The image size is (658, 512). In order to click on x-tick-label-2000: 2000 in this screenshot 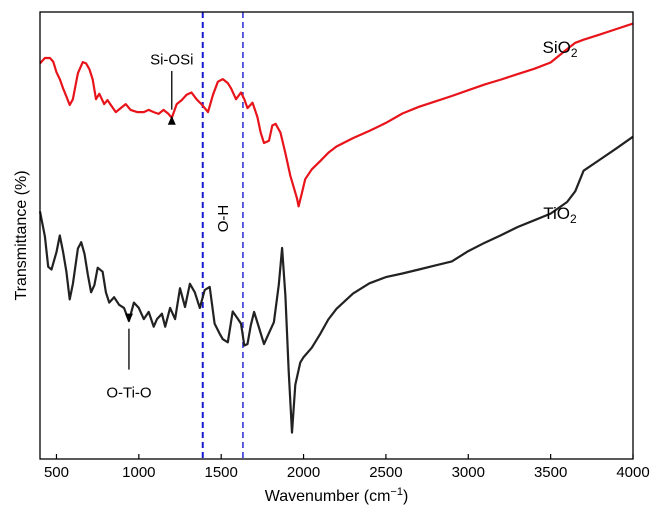, I will do `click(303, 472)`.